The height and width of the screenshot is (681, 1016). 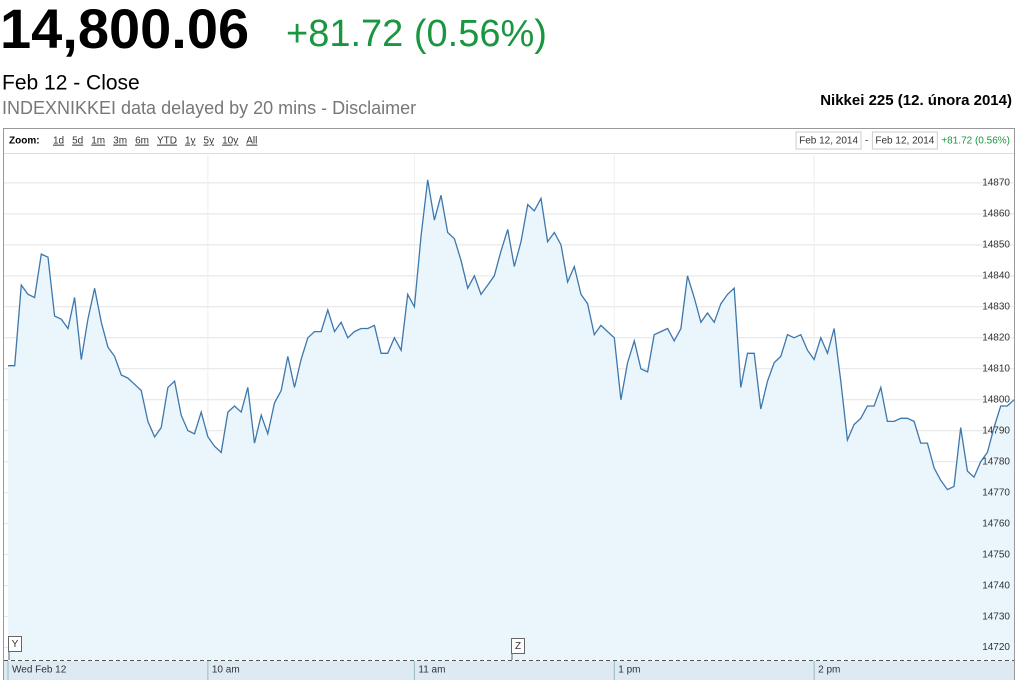 I want to click on y-tick-label: 14790, so click(x=996, y=430).